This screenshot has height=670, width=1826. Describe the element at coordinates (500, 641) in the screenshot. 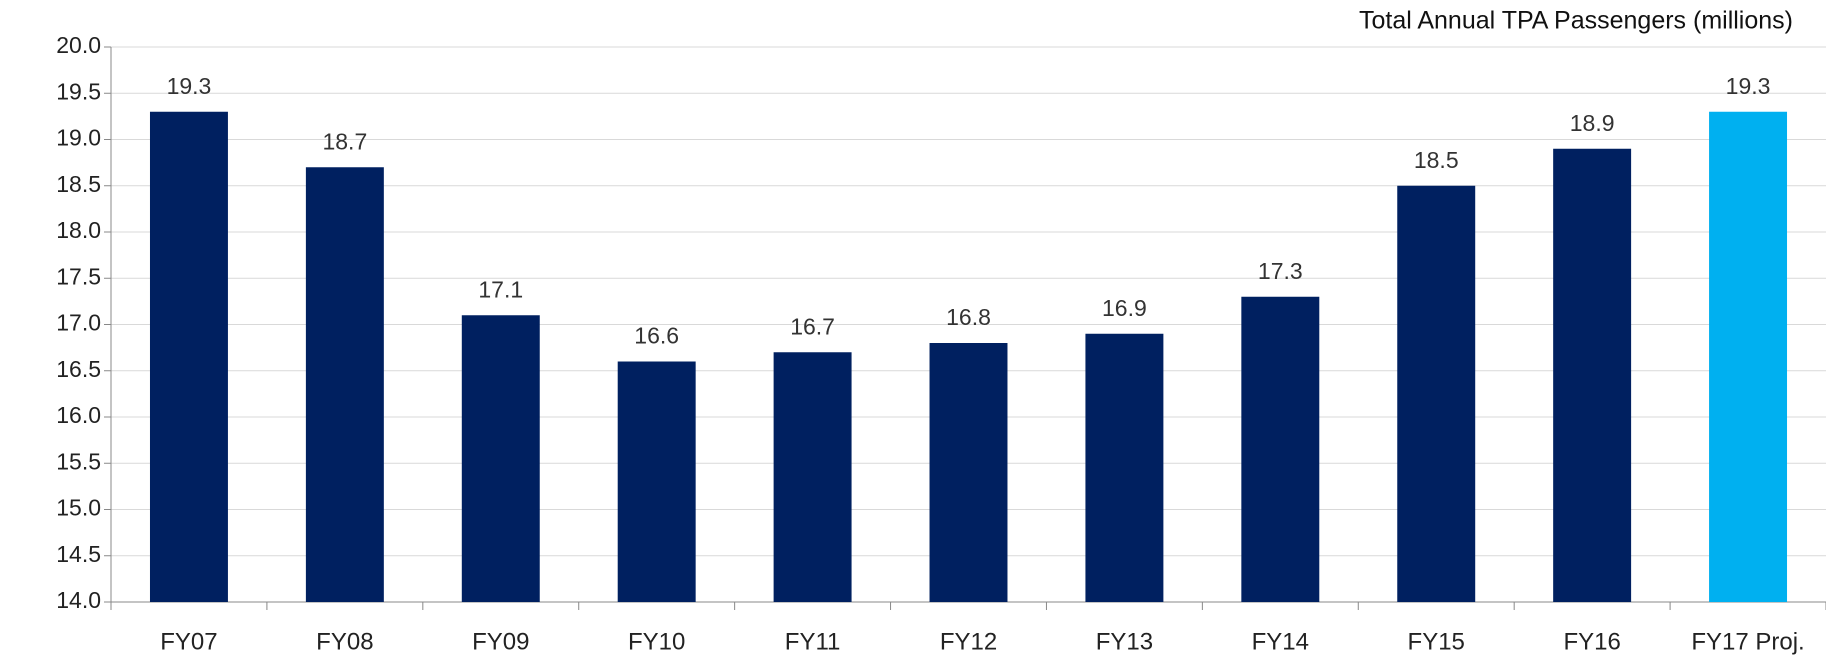

I see `x-tick-label: FY09` at that location.